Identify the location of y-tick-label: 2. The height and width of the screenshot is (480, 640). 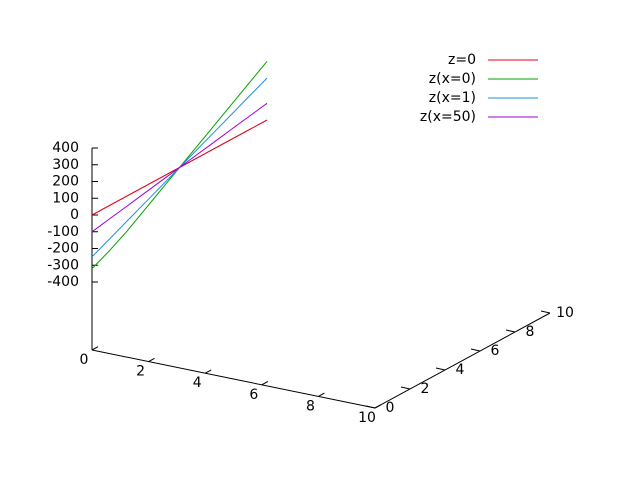
(425, 389).